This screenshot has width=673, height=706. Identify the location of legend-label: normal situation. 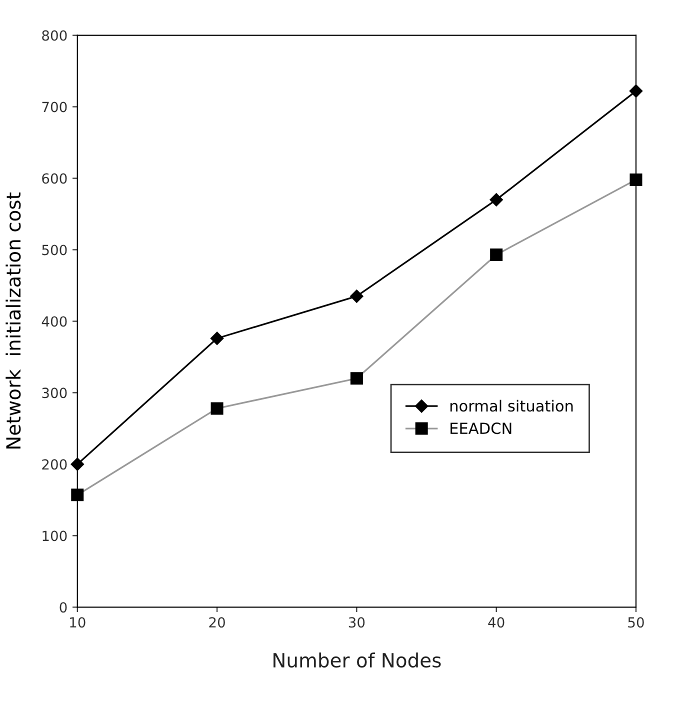
(511, 406).